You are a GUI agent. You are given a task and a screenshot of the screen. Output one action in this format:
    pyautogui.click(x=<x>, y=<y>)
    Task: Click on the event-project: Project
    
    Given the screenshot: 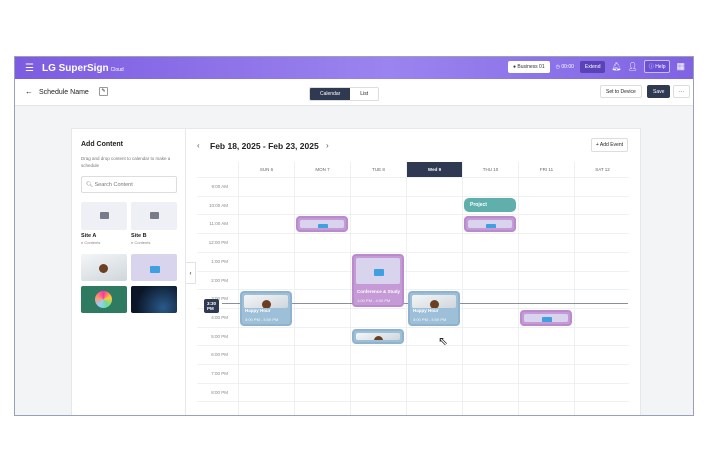 What is the action you would take?
    pyautogui.click(x=490, y=204)
    